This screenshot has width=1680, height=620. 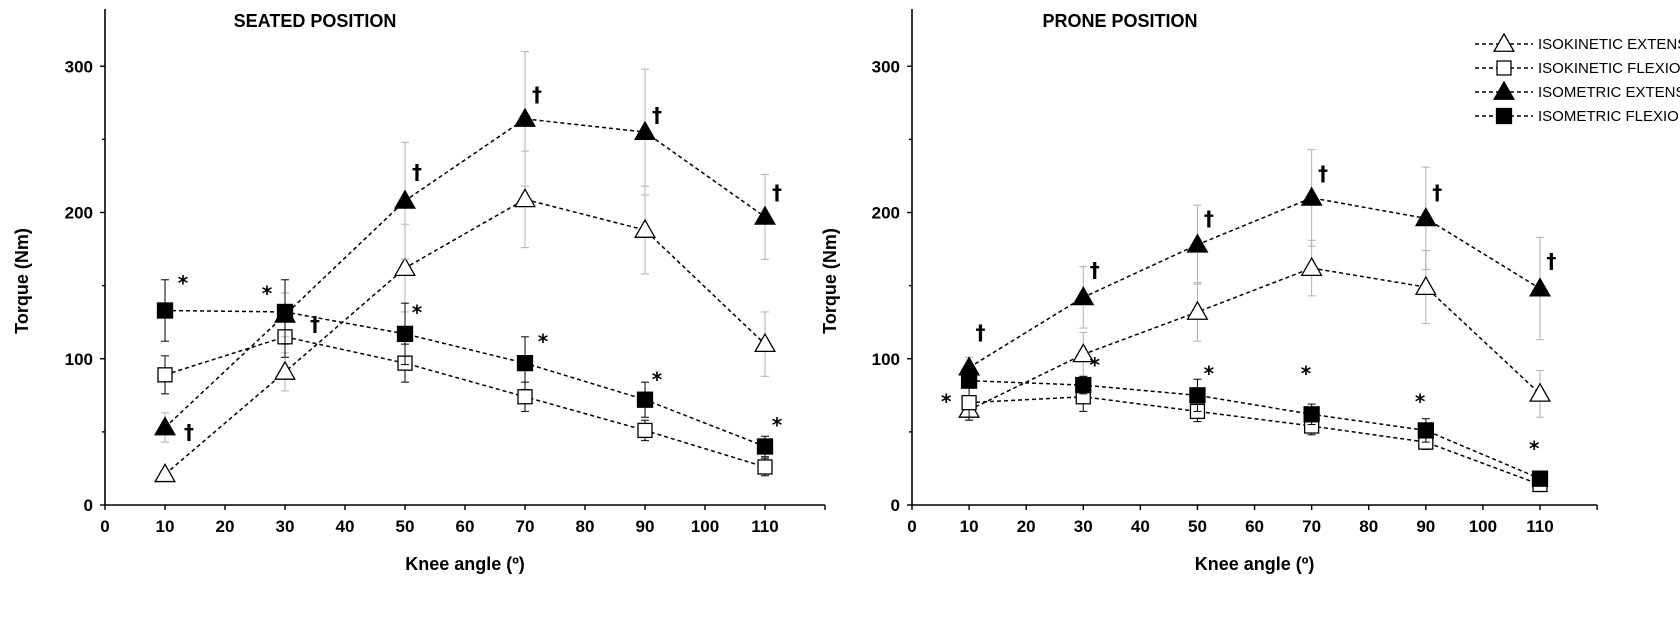 What do you see at coordinates (1609, 92) in the screenshot?
I see `legend-label: ISOMETRIC EXTENSION` at bounding box center [1609, 92].